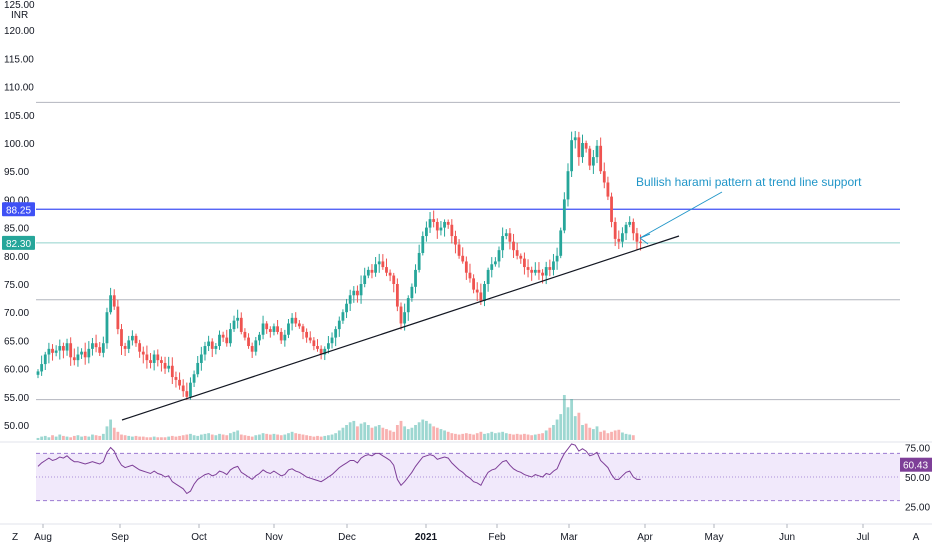 The image size is (932, 555). What do you see at coordinates (466, 533) in the screenshot?
I see `time-axis: Aug Sep Oct Nov Dec 2021 Feb Mar Apr May Jun Jul Z A` at bounding box center [466, 533].